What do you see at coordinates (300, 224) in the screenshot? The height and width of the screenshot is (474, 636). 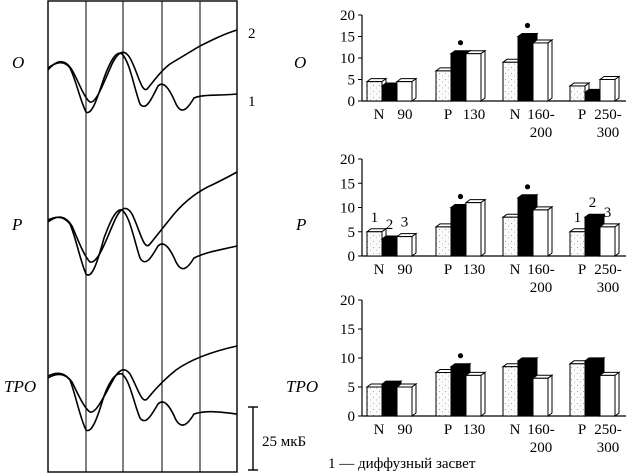 I see `chart-row-label-p: P` at bounding box center [300, 224].